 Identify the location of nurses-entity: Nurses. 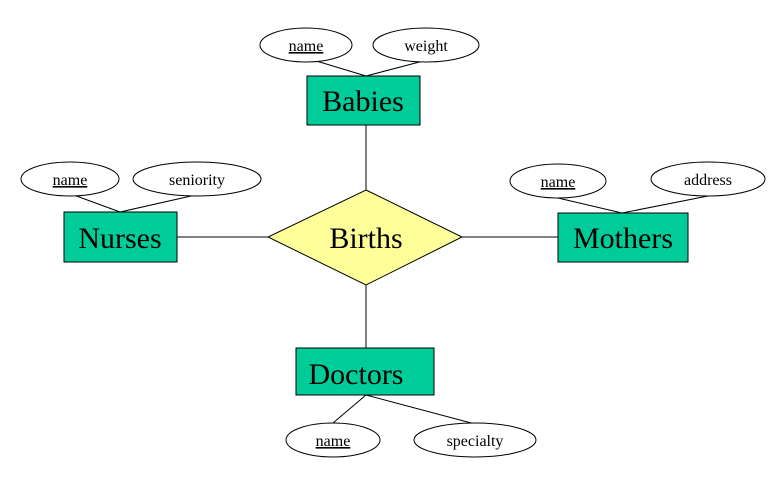
(120, 237).